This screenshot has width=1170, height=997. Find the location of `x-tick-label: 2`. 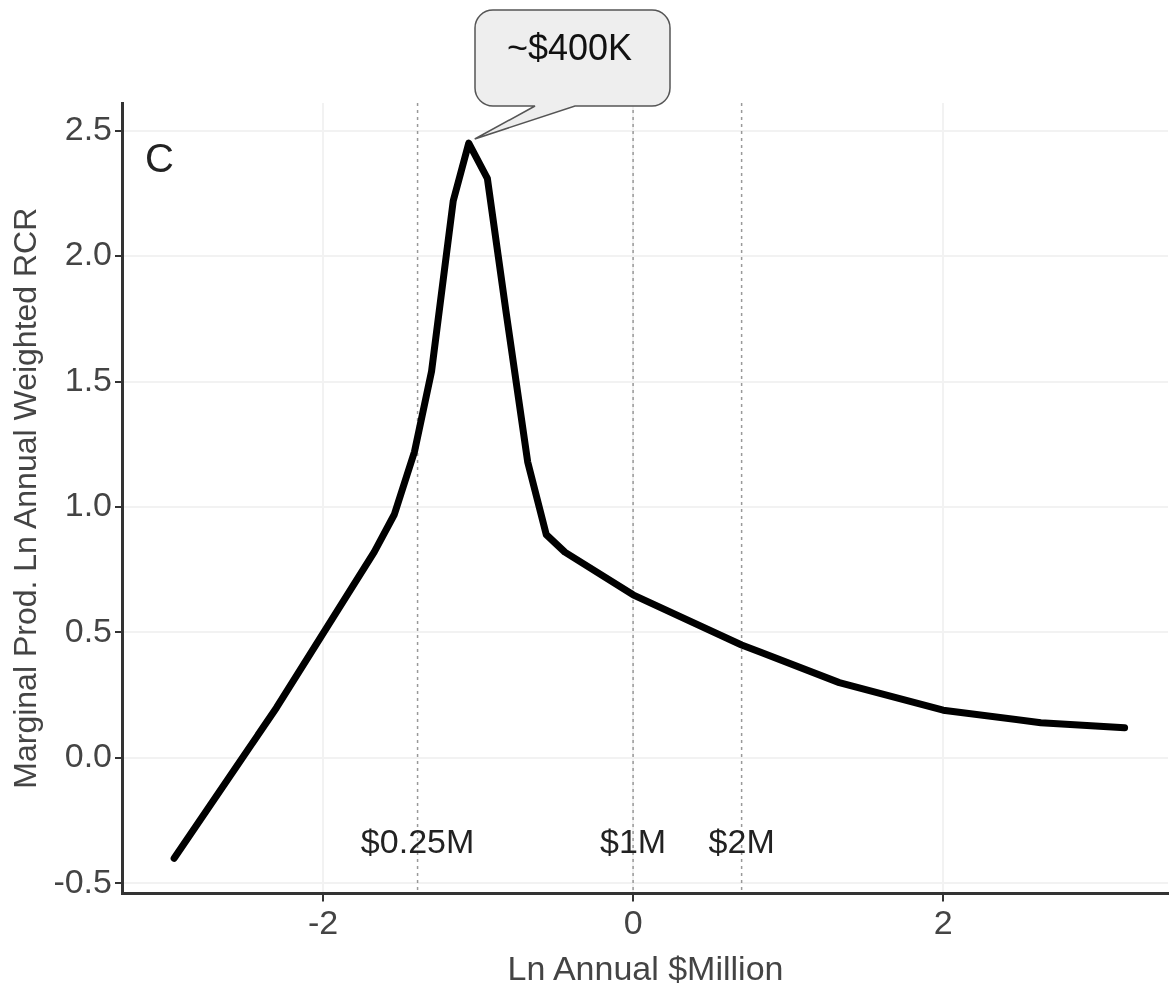

x-tick-label: 2 is located at coordinates (943, 922).